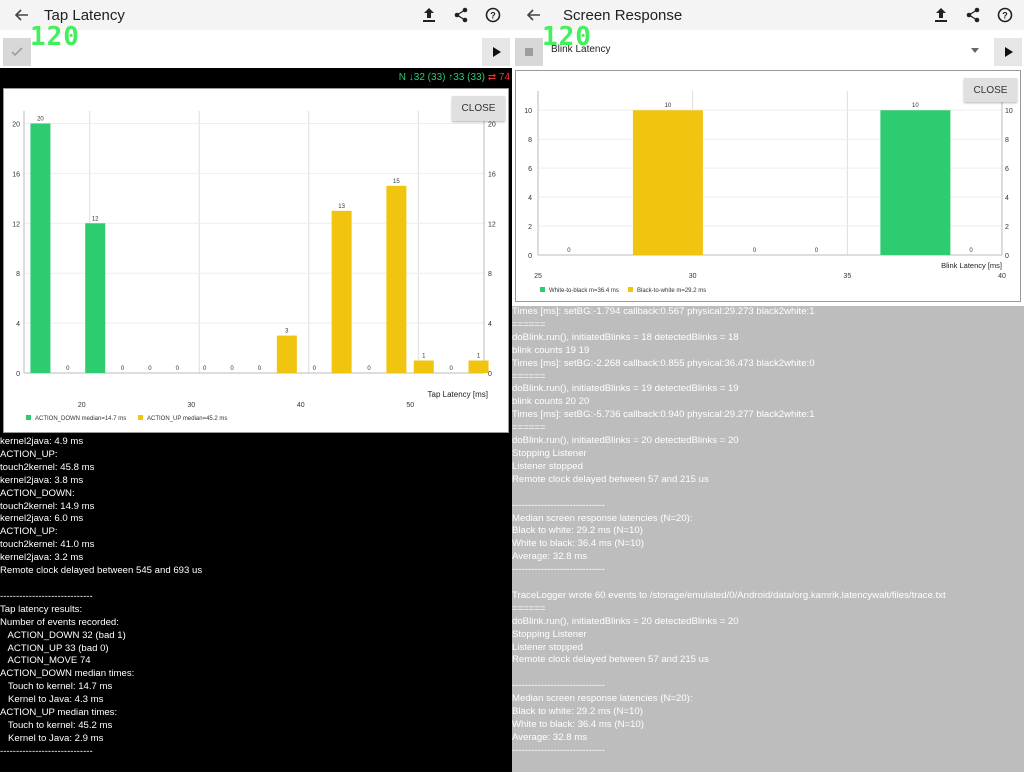 Image resolution: width=1024 pixels, height=772 pixels. Describe the element at coordinates (671, 291) in the screenshot. I see `legend-label: Black-to-white m=29.2 ms` at that location.